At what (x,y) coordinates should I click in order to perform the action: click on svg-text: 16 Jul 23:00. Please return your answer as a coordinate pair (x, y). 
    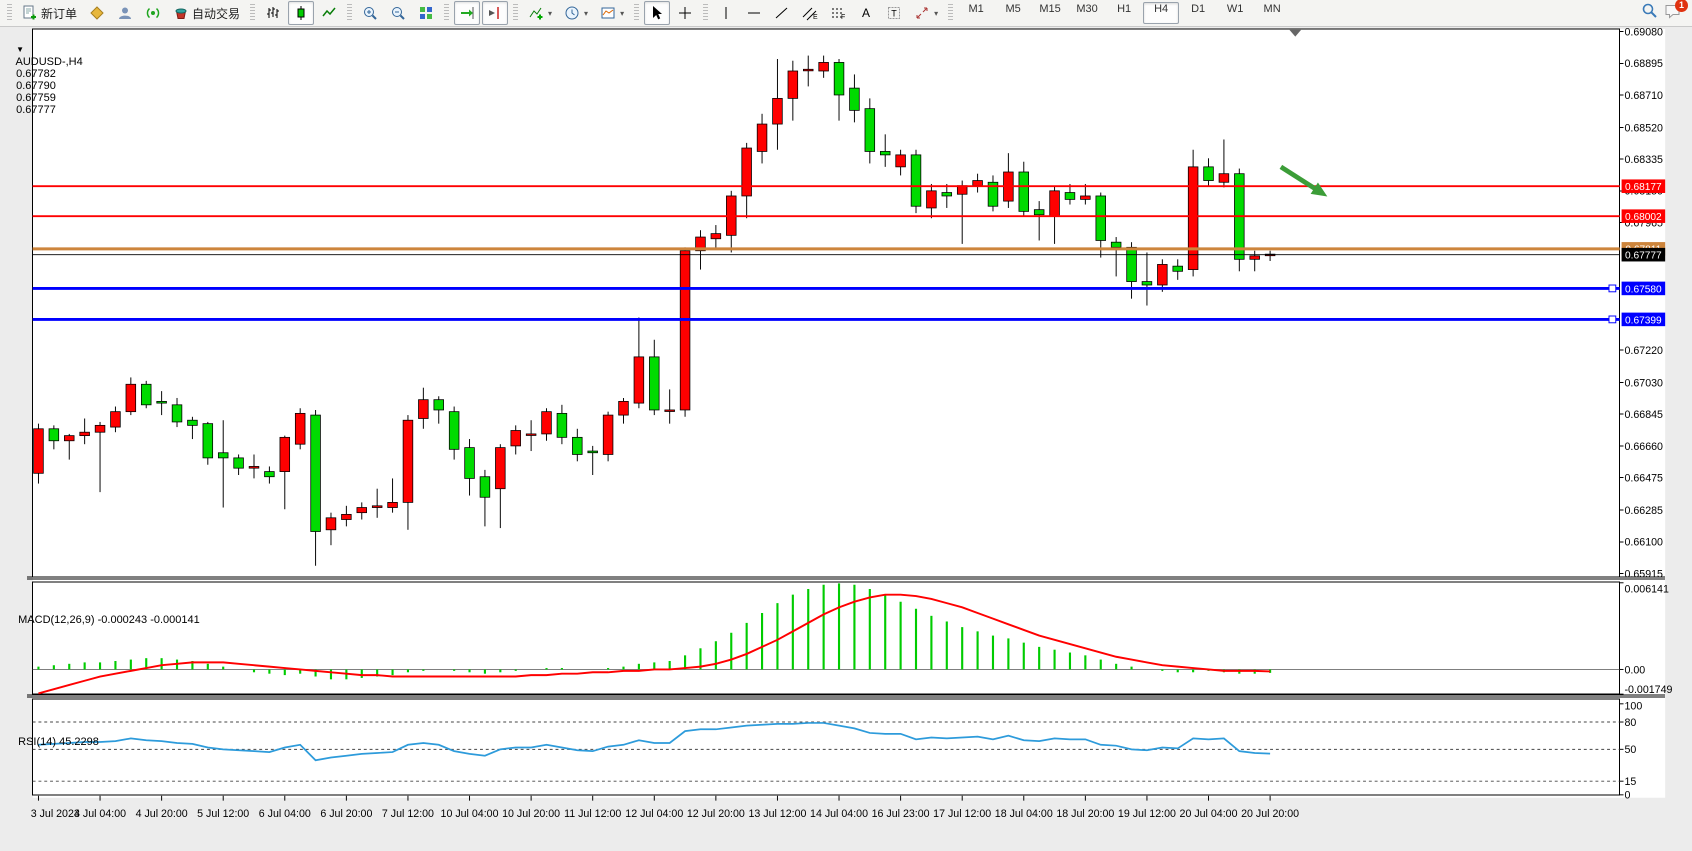
    Looking at the image, I should click on (901, 814).